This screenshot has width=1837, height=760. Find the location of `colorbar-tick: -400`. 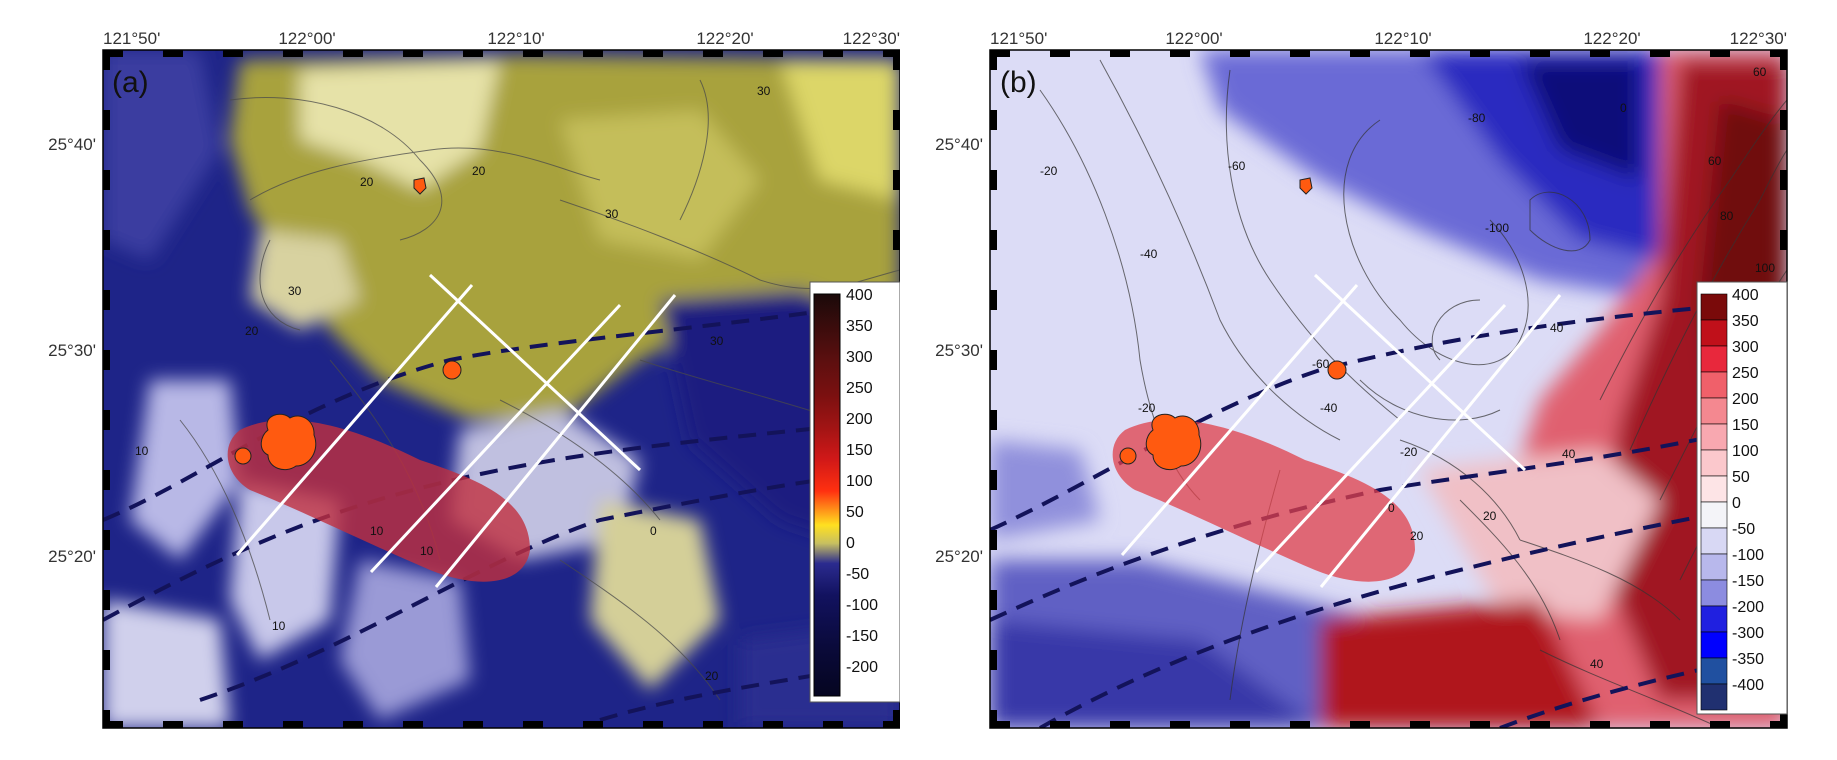

colorbar-tick: -400 is located at coordinates (1748, 685).